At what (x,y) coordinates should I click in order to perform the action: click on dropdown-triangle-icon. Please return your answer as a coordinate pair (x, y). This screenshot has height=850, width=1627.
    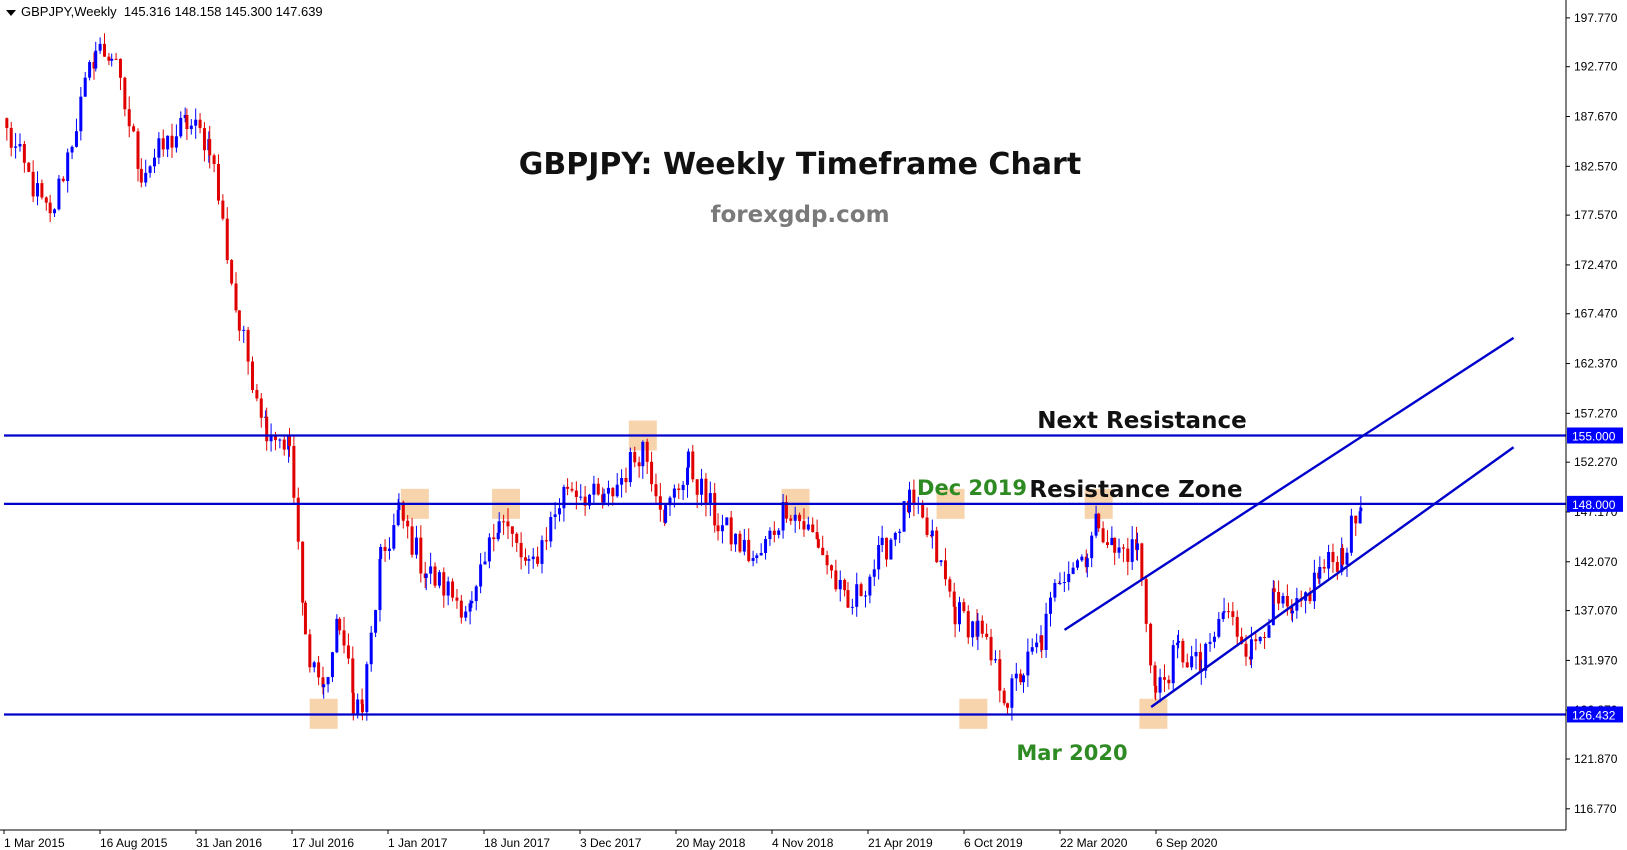
    Looking at the image, I should click on (11, 12).